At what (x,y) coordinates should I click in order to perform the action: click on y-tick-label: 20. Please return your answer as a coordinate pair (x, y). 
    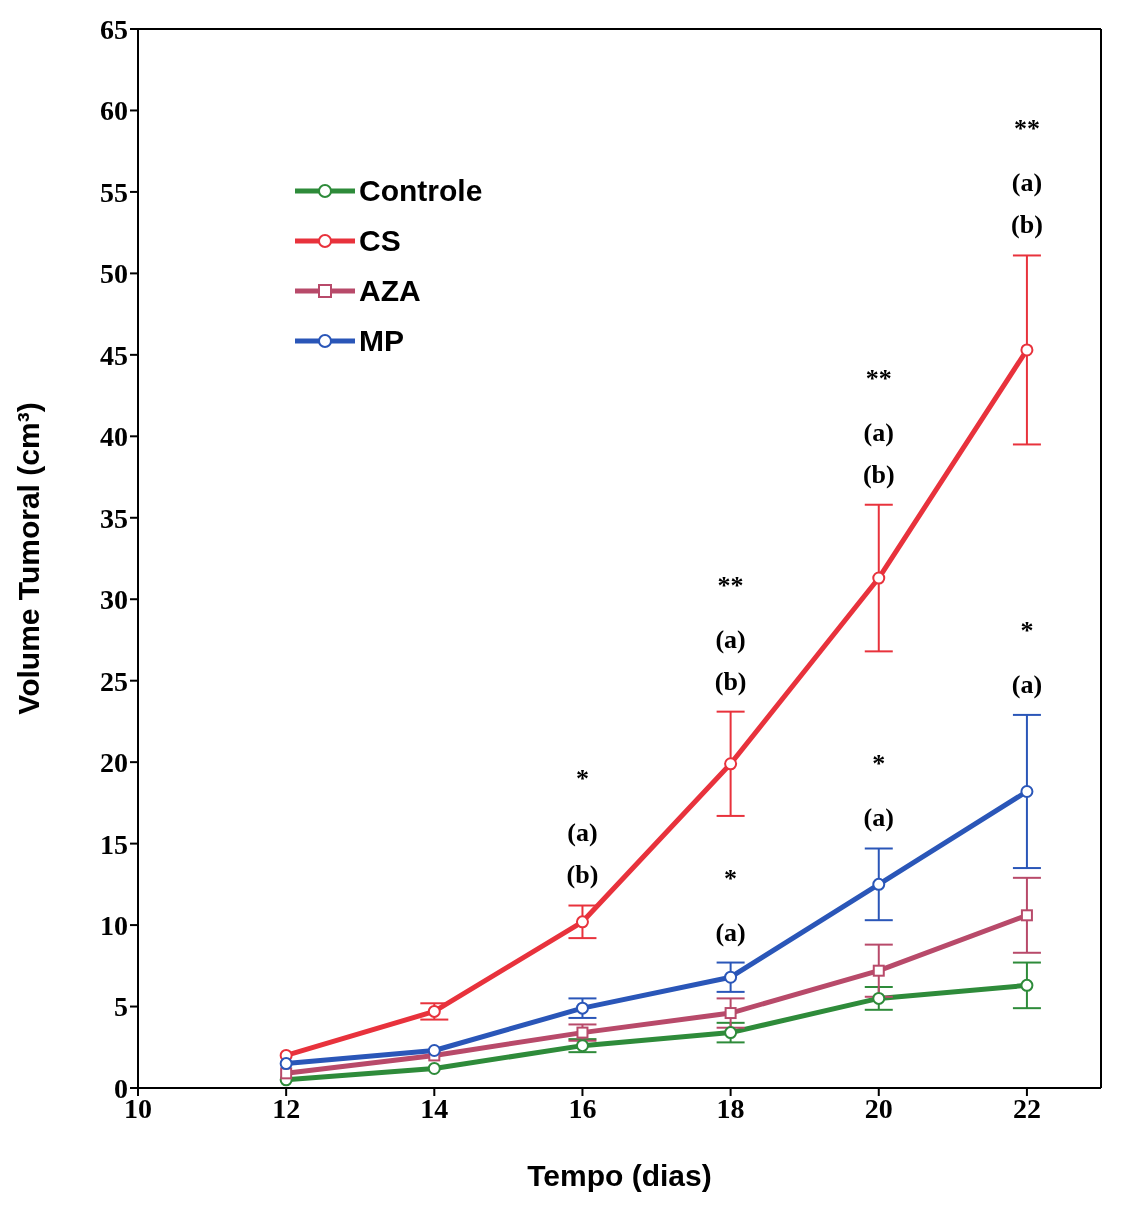
    Looking at the image, I should click on (114, 763).